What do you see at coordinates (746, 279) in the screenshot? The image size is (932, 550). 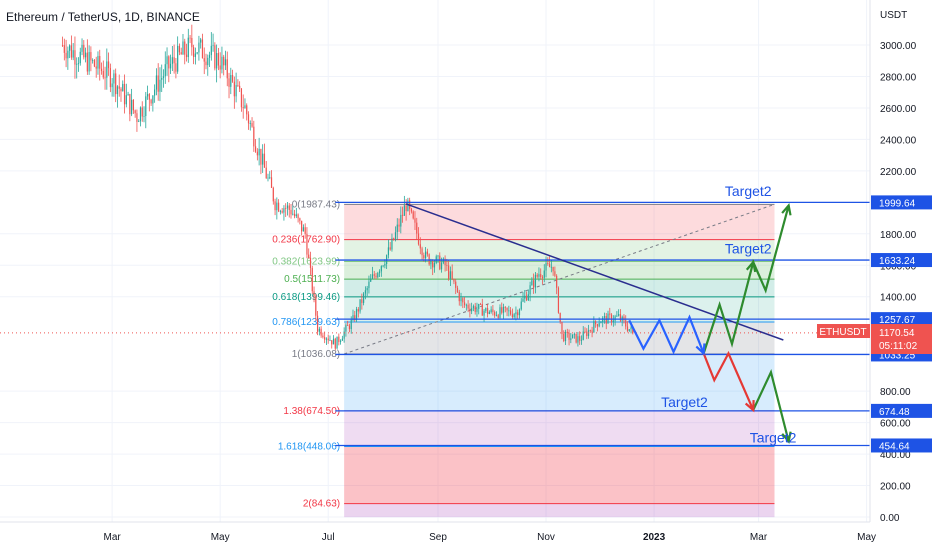 I see `bullish-path` at bounding box center [746, 279].